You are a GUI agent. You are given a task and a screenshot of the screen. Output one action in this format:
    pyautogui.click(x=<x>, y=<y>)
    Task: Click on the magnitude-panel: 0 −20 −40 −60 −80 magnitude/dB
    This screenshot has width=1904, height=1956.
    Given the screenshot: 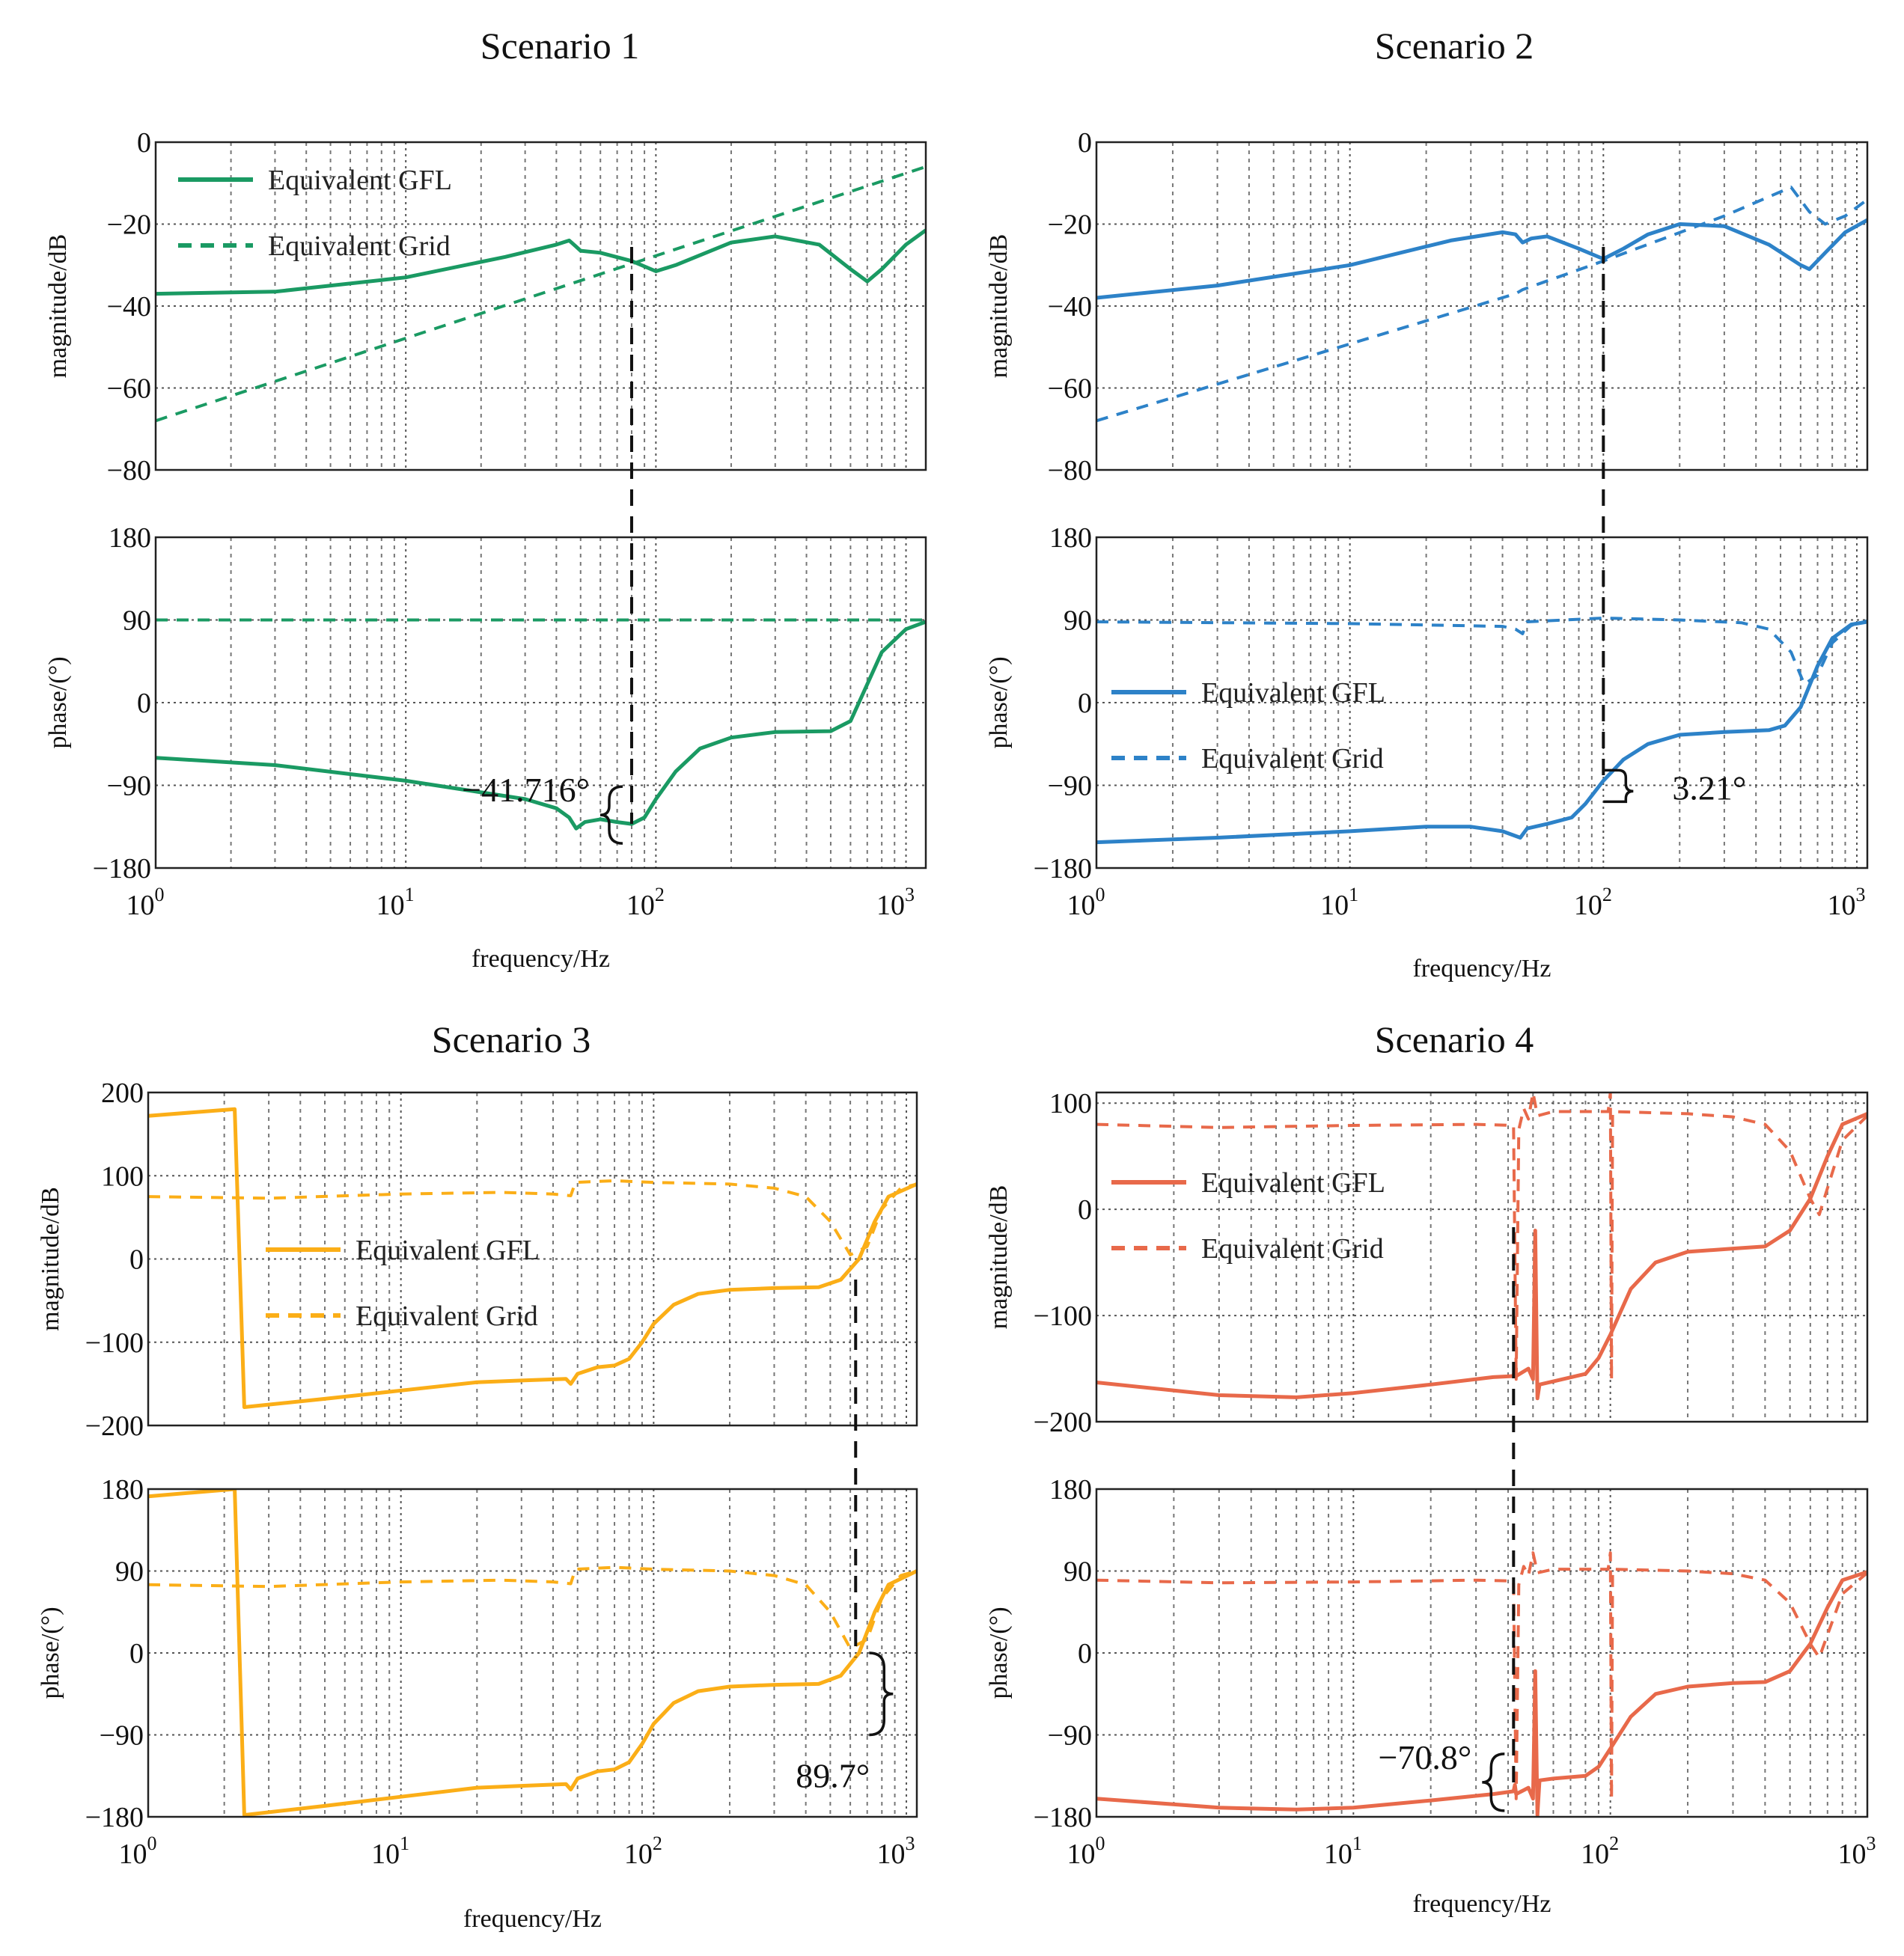 What is the action you would take?
    pyautogui.click(x=1427, y=306)
    